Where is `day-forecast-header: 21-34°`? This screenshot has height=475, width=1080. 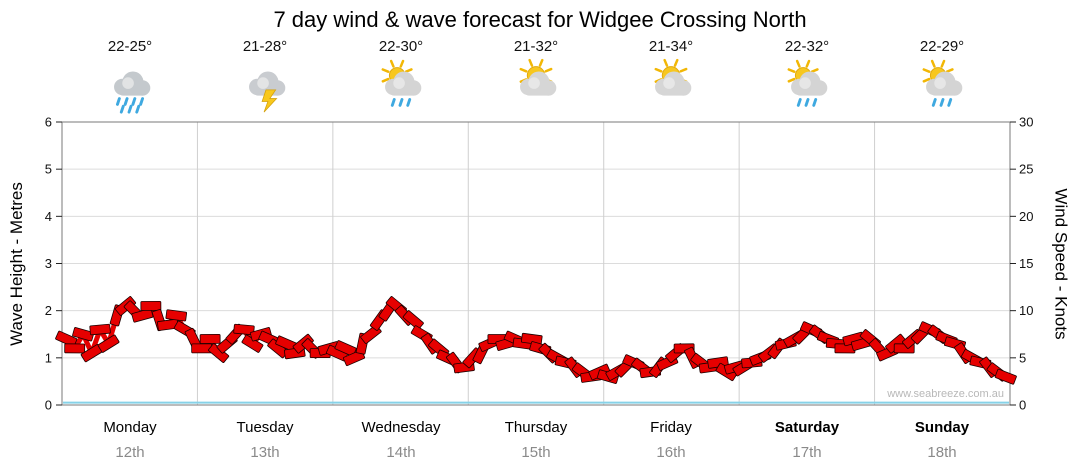
day-forecast-header: 21-34° is located at coordinates (671, 77).